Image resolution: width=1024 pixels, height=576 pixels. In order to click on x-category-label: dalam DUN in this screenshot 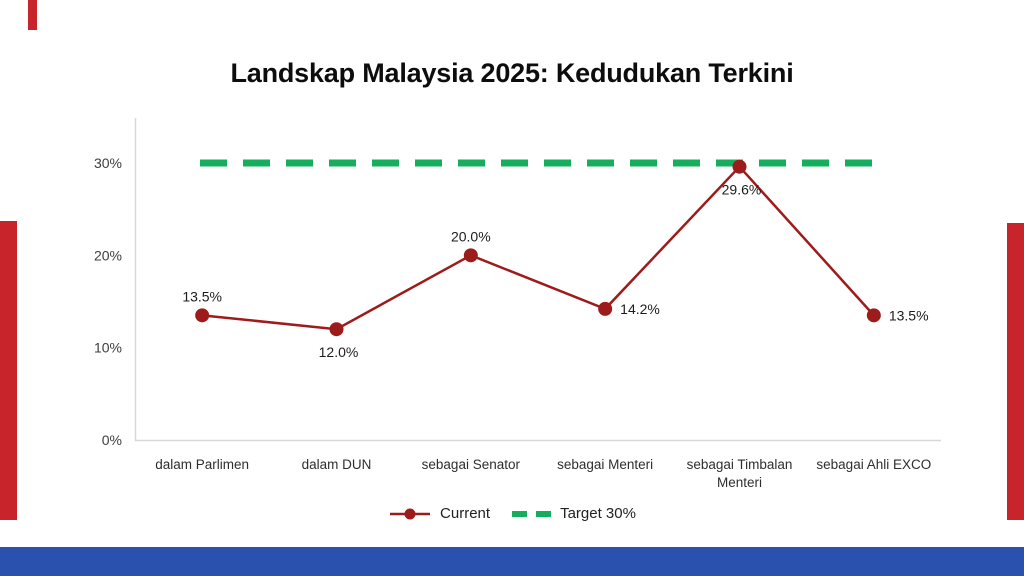, I will do `click(337, 464)`.